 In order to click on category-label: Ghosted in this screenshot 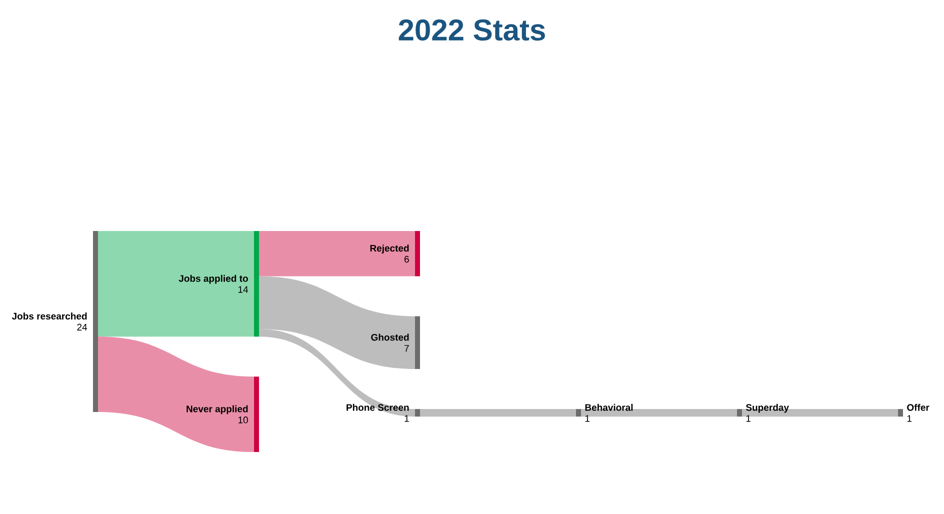, I will do `click(390, 337)`.